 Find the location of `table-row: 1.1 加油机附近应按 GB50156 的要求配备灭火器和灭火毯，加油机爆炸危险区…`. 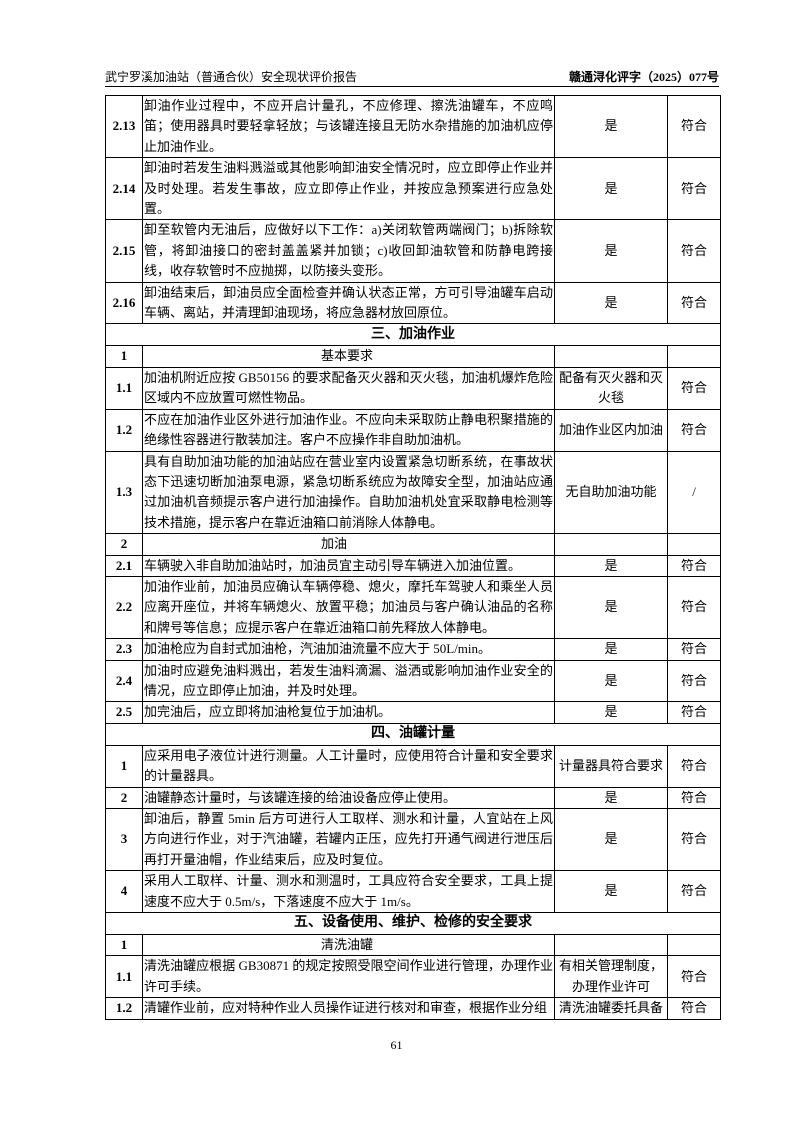

table-row: 1.1 加油机附近应按 GB50156 的要求配备灭火器和灭火毯，加油机爆炸危险区… is located at coordinates (413, 388).